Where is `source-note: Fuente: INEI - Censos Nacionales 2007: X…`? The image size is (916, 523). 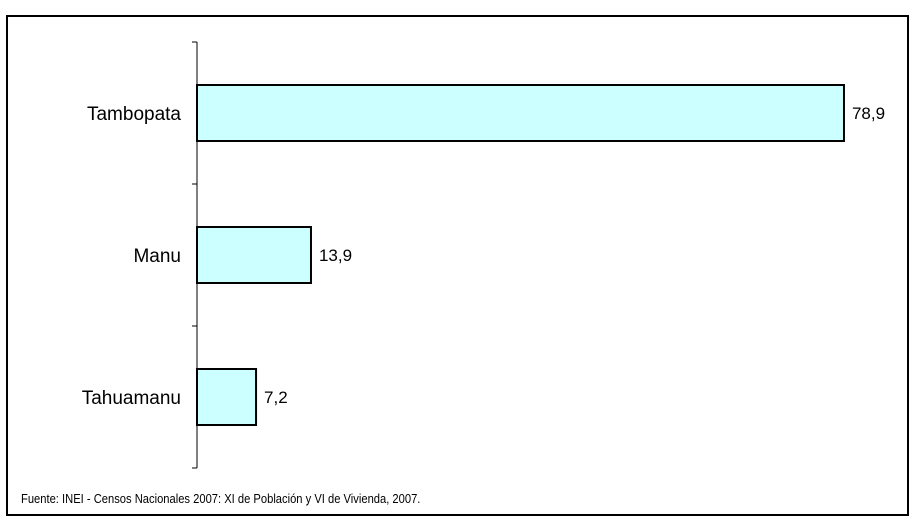
source-note: Fuente: INEI - Censos Nacionales 2007: X… is located at coordinates (221, 498).